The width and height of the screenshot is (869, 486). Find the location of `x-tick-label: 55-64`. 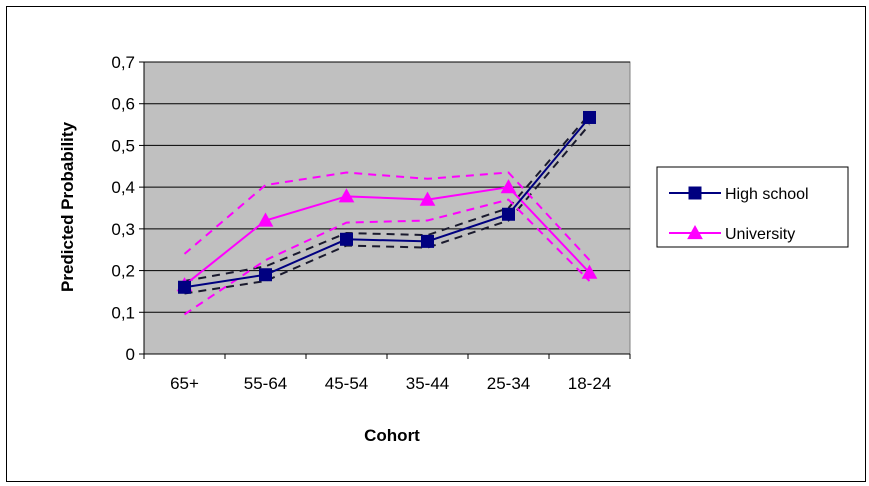

x-tick-label: 55-64 is located at coordinates (265, 383).